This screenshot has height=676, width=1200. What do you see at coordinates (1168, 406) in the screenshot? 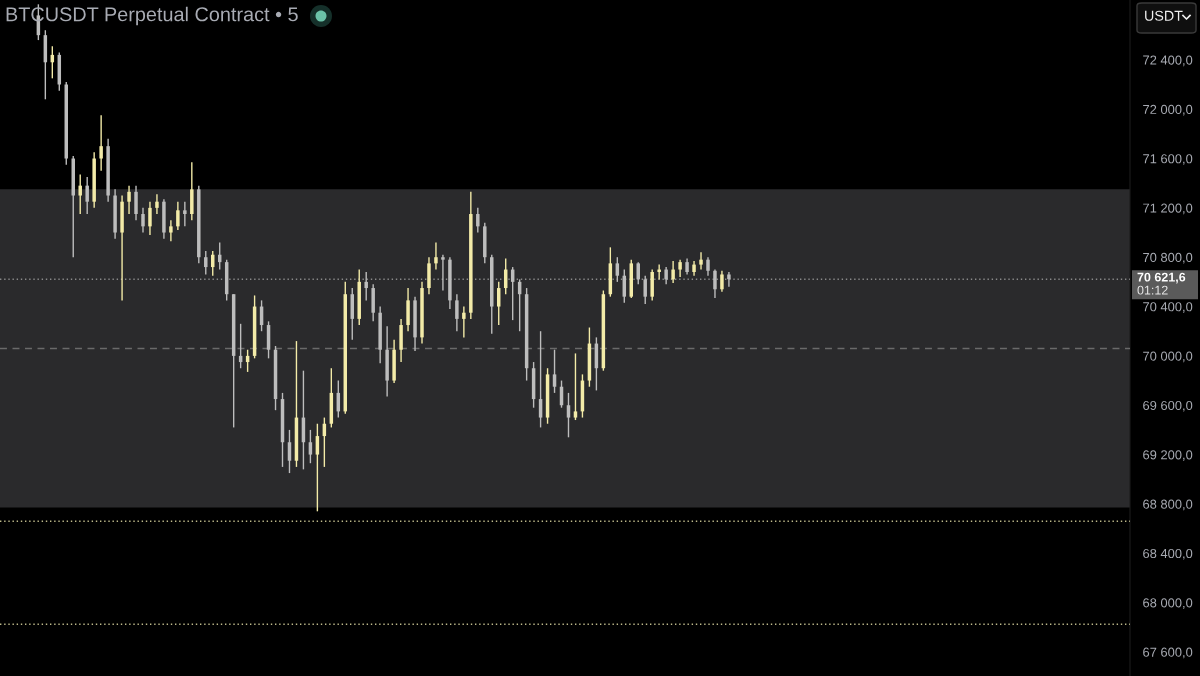
I see `y-tick-label: 69 600,0` at bounding box center [1168, 406].